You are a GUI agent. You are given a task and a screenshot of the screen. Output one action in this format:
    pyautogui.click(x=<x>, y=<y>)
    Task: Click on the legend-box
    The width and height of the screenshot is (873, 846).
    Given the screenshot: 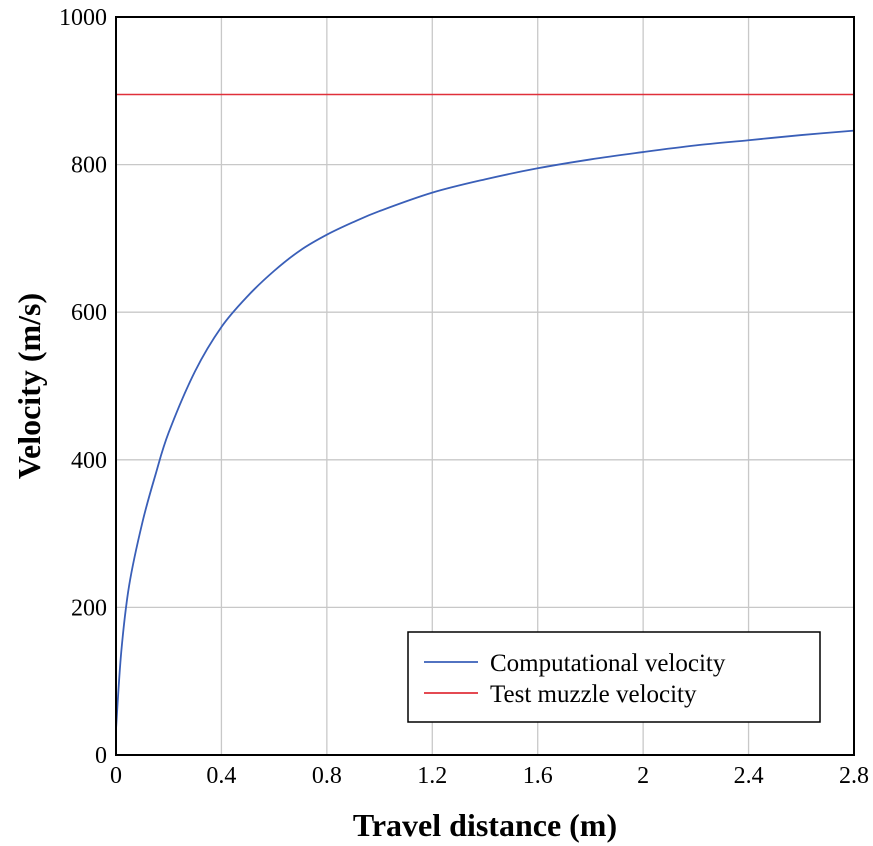 What is the action you would take?
    pyautogui.click(x=614, y=677)
    